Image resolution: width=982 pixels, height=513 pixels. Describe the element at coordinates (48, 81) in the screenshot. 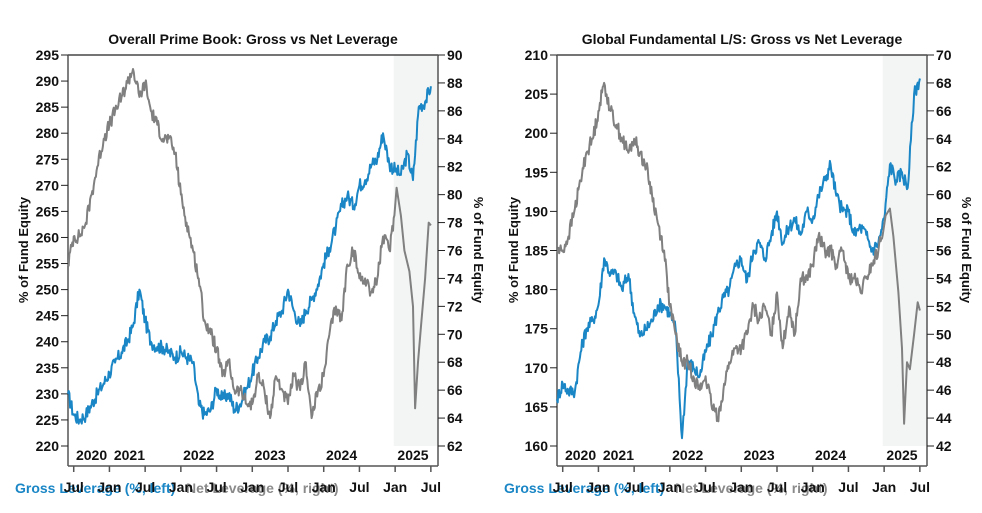

I see `y-tick-label-left: 290` at that location.